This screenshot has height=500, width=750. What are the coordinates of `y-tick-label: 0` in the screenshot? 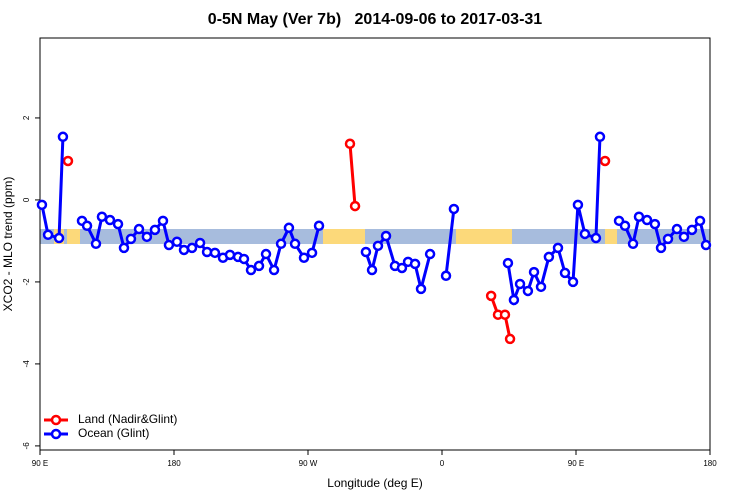 It's located at (26, 199).